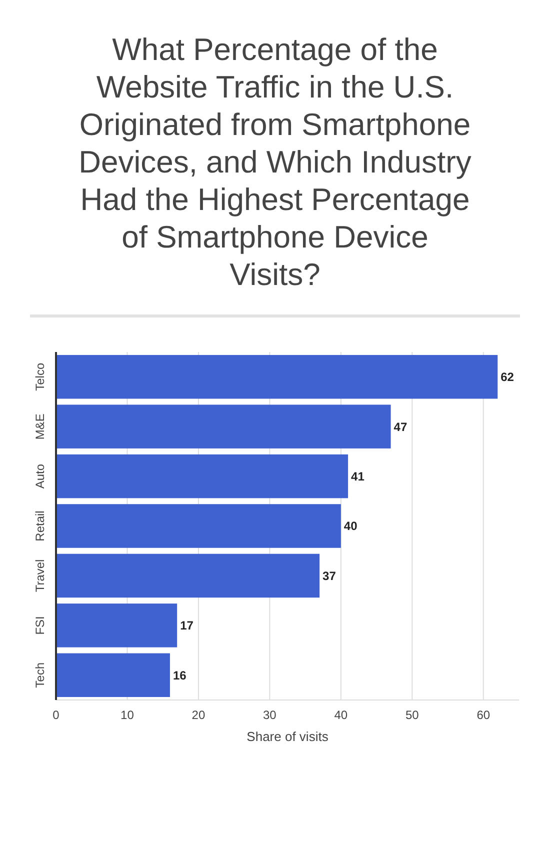 The width and height of the screenshot is (550, 853). I want to click on y-tick-label: Travel, so click(40, 575).